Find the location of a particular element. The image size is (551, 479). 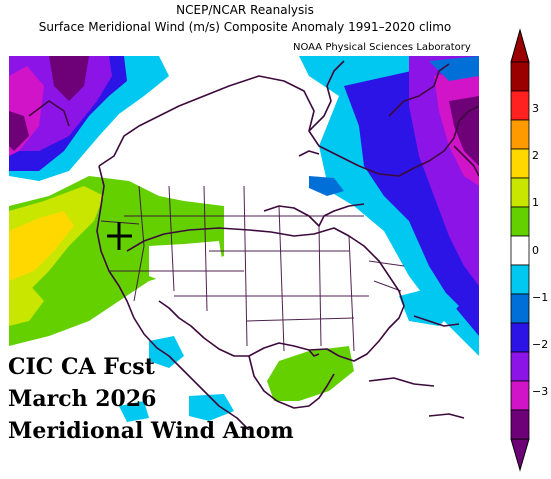

plus-marker is located at coordinates (119, 236).